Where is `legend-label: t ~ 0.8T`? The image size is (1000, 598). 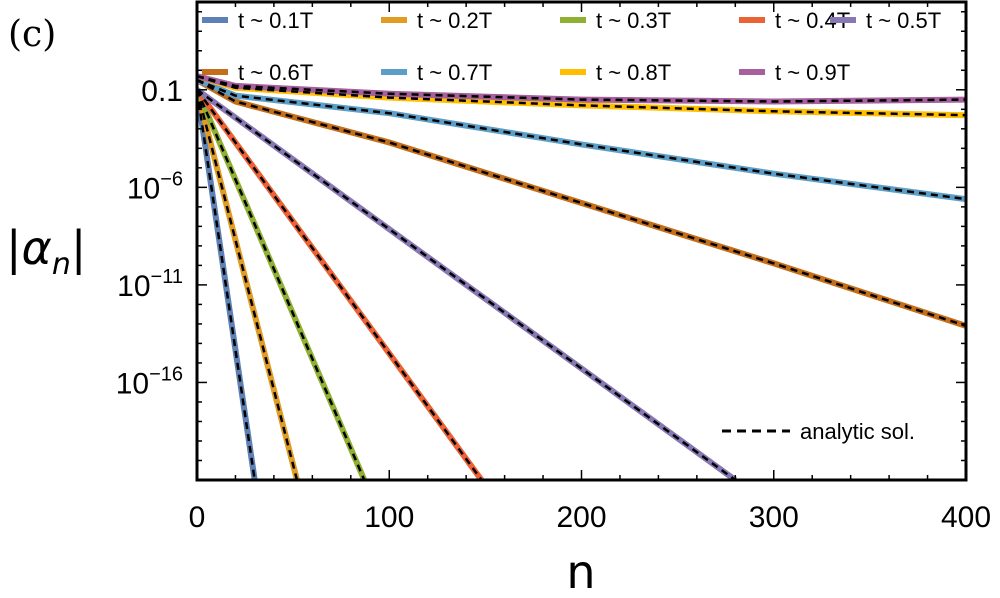
legend-label: t ~ 0.8T is located at coordinates (633, 72).